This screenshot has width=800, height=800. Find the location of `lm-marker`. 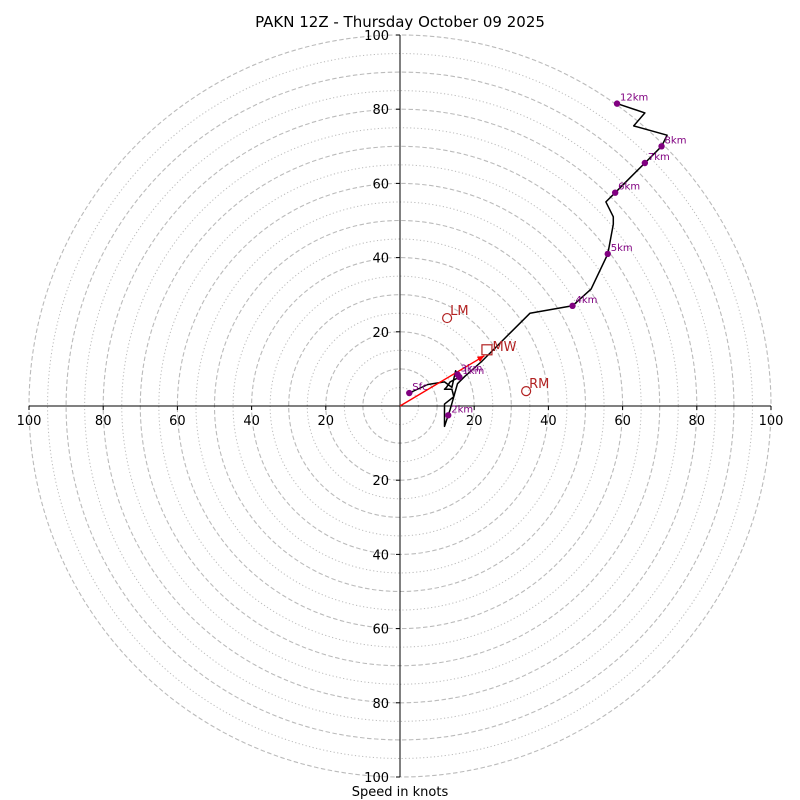

lm-marker is located at coordinates (447, 318).